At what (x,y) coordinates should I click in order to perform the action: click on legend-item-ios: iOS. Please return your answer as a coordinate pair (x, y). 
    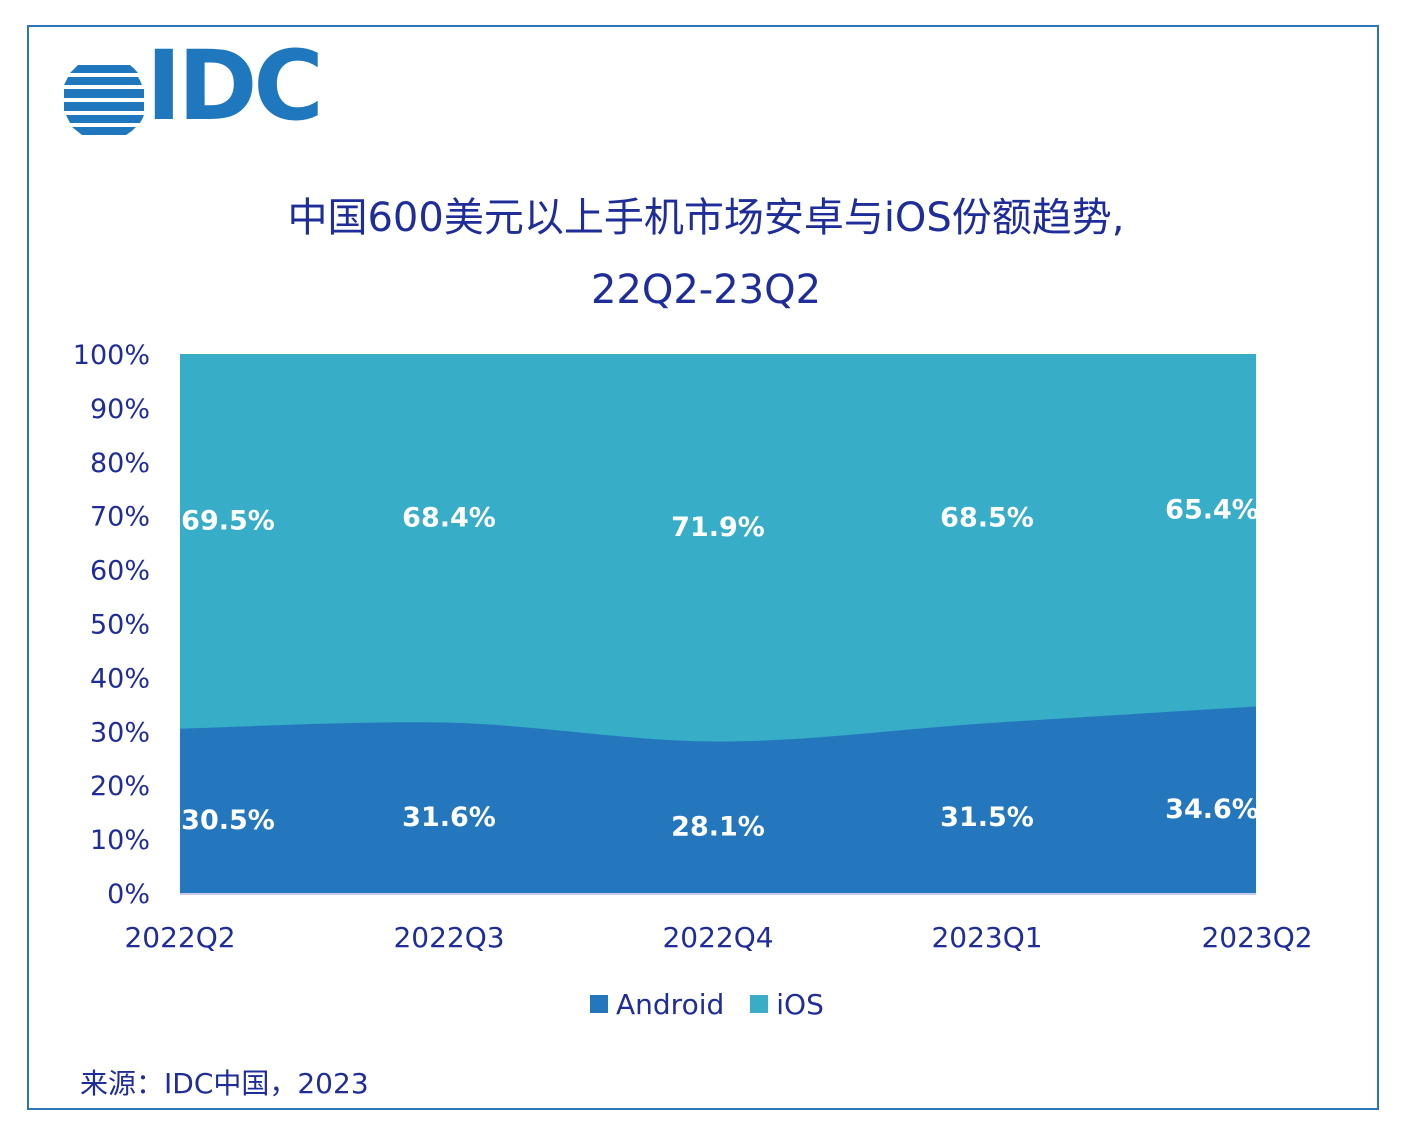
    Looking at the image, I should click on (787, 1004).